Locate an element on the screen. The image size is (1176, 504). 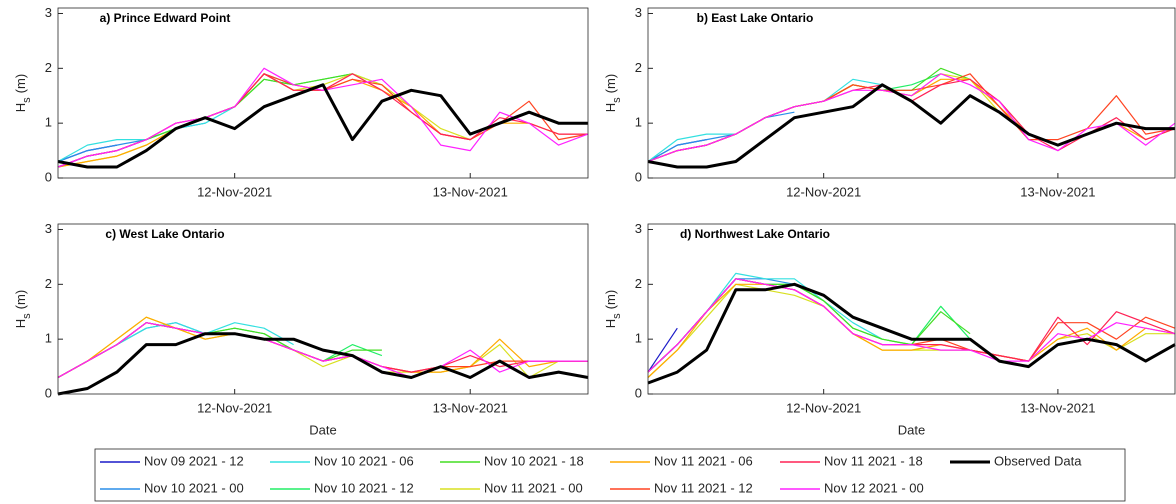
legend-label: Nov 11 2021 - 00 is located at coordinates (533, 487).